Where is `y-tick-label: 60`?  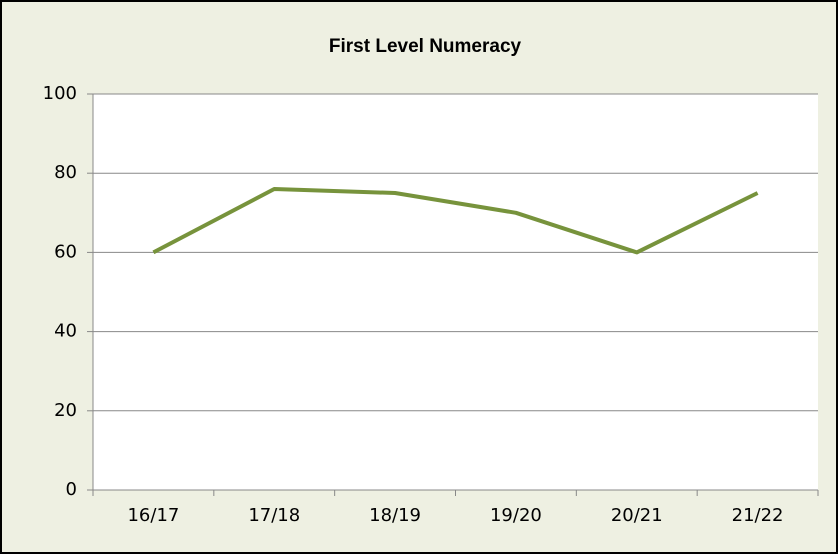
y-tick-label: 60 is located at coordinates (65, 251).